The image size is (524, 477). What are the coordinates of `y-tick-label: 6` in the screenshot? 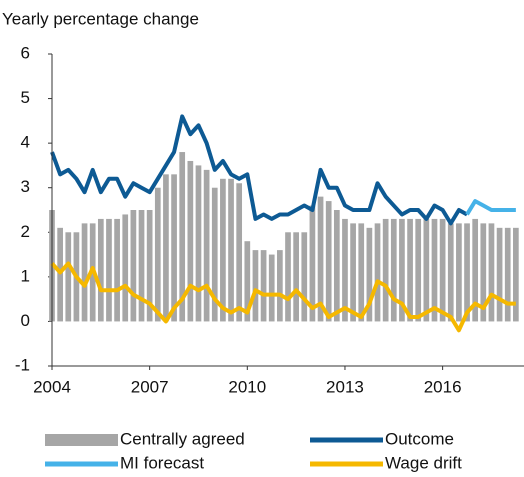 It's located at (25, 52).